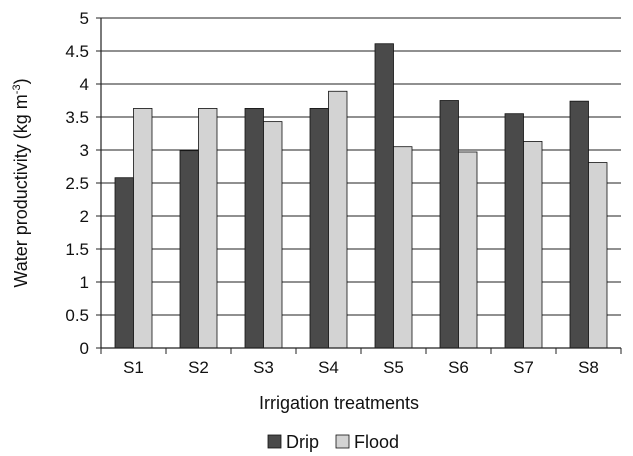 The height and width of the screenshot is (456, 633). Describe the element at coordinates (523, 367) in the screenshot. I see `x-tick-label: S7` at that location.